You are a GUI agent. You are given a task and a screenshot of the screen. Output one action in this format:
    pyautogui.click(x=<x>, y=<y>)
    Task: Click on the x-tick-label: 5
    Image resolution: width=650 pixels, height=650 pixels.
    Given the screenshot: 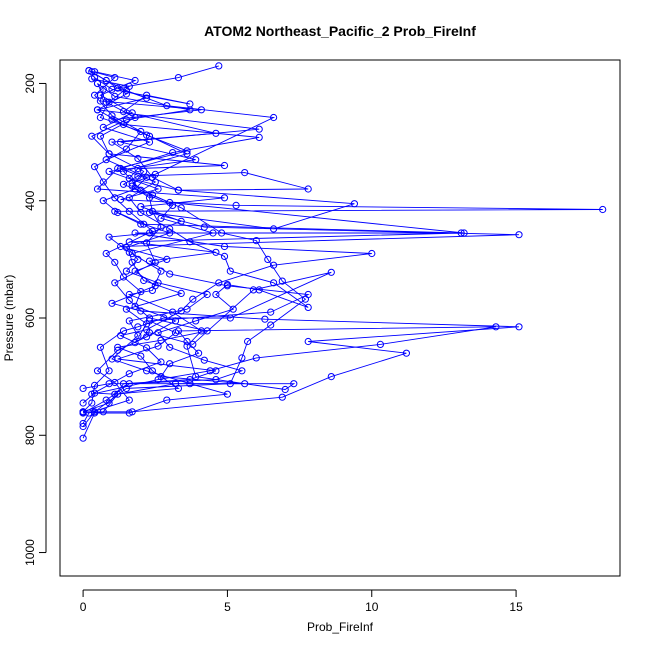 What is the action you would take?
    pyautogui.click(x=227, y=607)
    